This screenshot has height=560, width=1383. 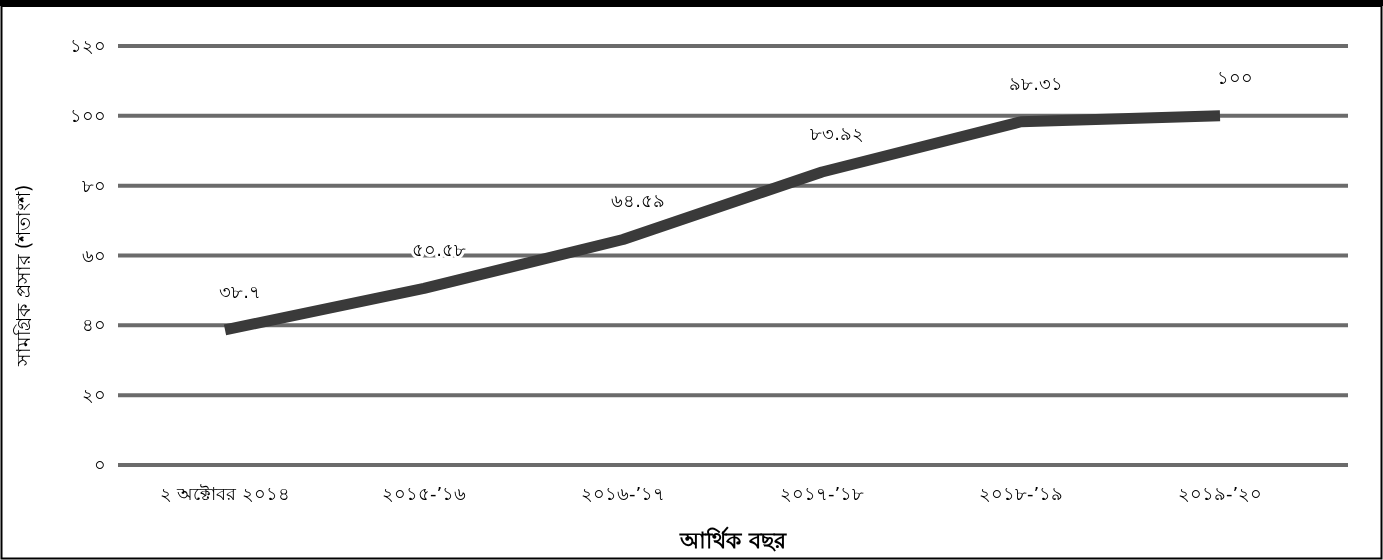 What do you see at coordinates (94, 255) in the screenshot?
I see `y-tick-label: ৬০` at bounding box center [94, 255].